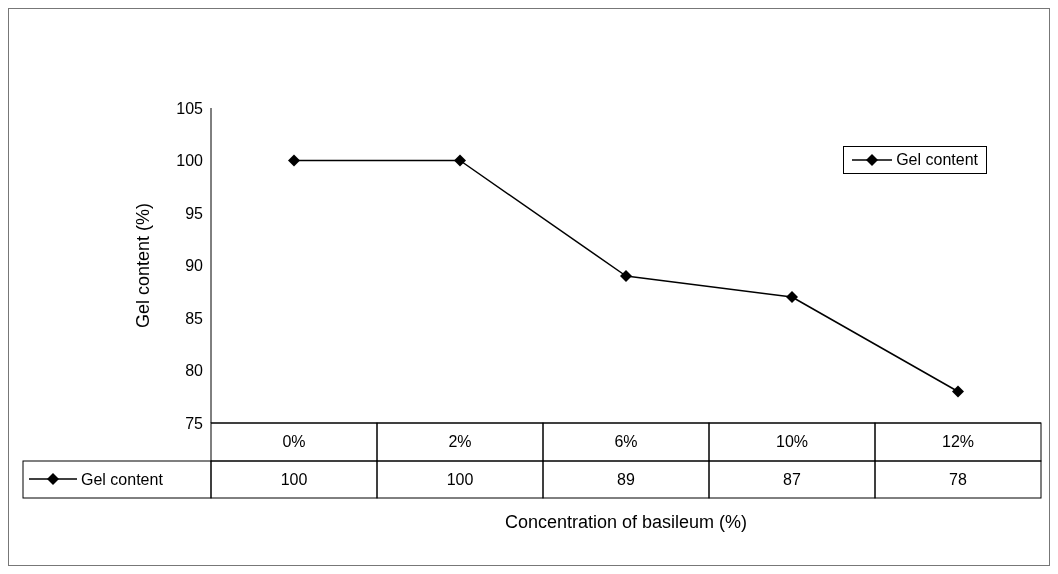 The image size is (1058, 574). What do you see at coordinates (626, 479) in the screenshot?
I see `data-label: 89` at bounding box center [626, 479].